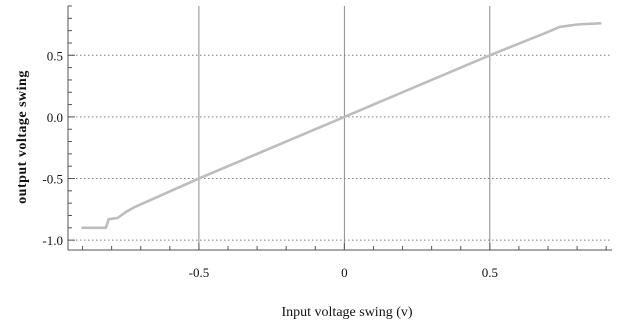  Describe the element at coordinates (52, 179) in the screenshot. I see `y-tick-label: -0.5` at that location.